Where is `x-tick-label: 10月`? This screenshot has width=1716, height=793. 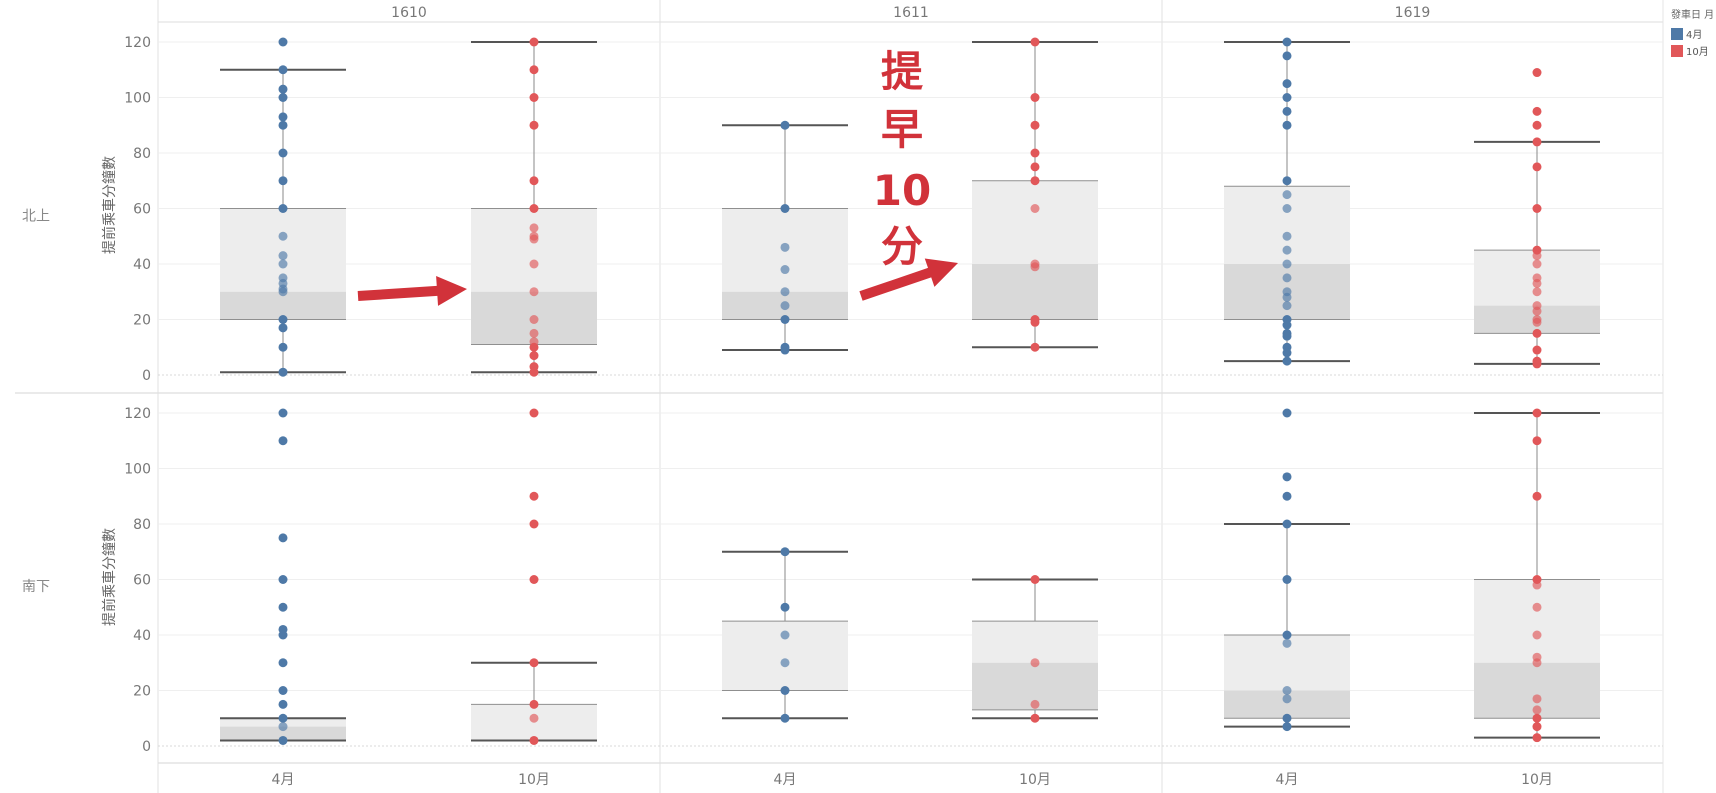
x-tick-label: 10月 is located at coordinates (1035, 780).